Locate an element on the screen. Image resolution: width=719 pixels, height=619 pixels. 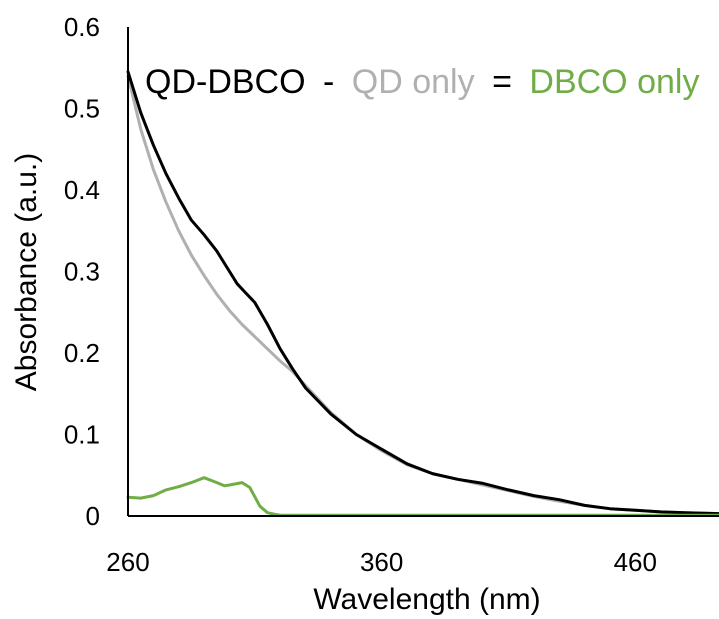
equation-annotation: QD-DBCO - QD only = DBCO only is located at coordinates (422, 82).